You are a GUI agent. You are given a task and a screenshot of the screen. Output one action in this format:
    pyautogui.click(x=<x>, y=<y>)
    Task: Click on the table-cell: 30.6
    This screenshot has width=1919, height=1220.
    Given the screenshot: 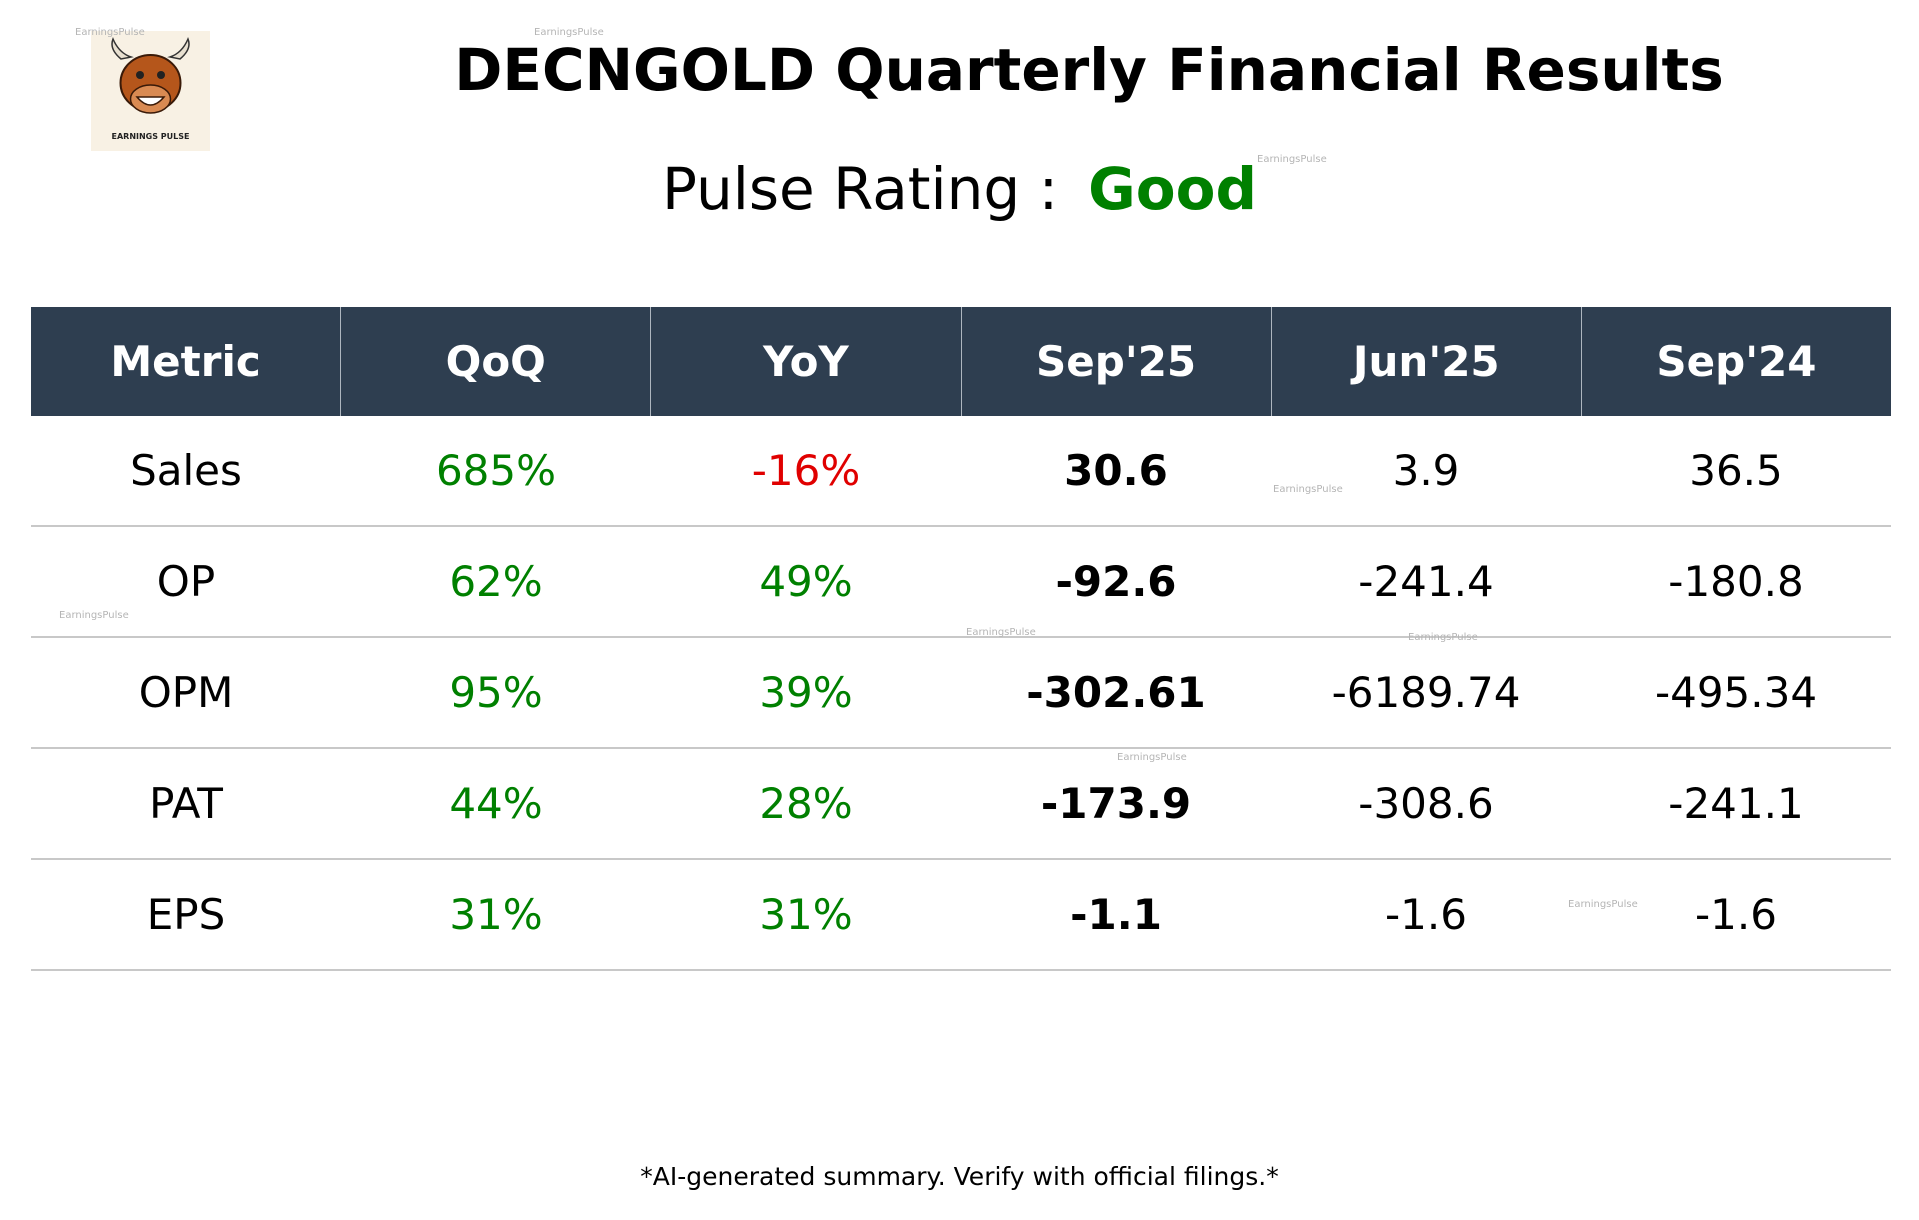 What is the action you would take?
    pyautogui.click(x=1116, y=470)
    